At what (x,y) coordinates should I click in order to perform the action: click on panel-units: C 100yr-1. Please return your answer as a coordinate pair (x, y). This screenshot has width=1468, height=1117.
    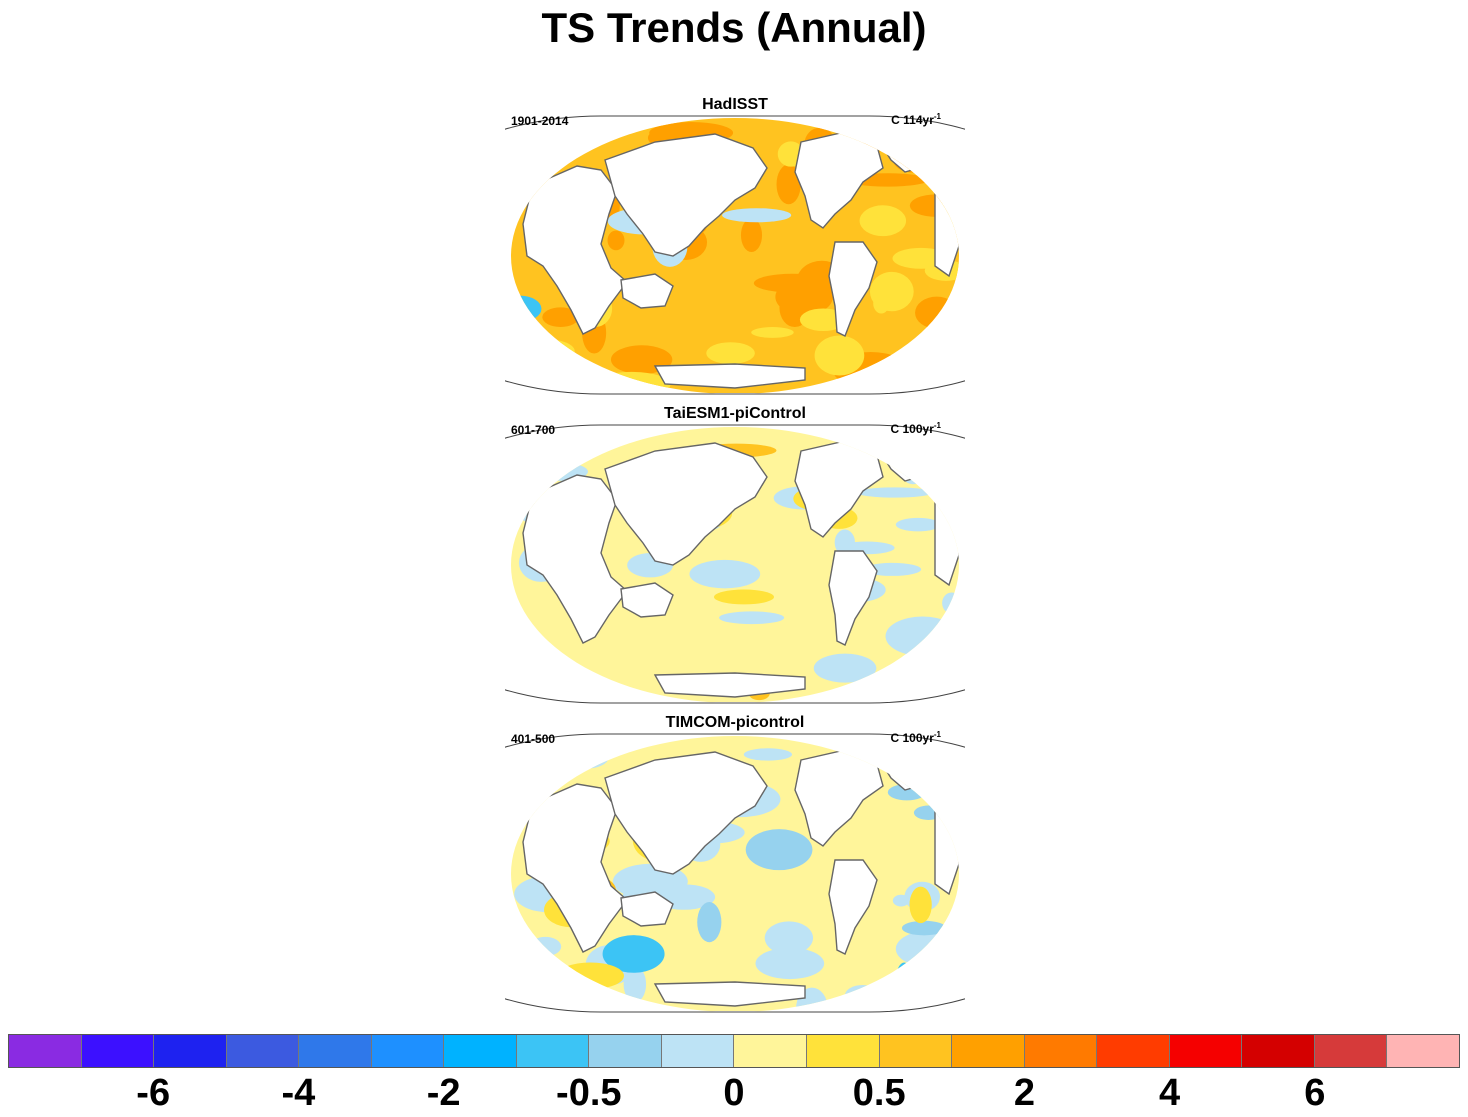
    Looking at the image, I should click on (916, 737).